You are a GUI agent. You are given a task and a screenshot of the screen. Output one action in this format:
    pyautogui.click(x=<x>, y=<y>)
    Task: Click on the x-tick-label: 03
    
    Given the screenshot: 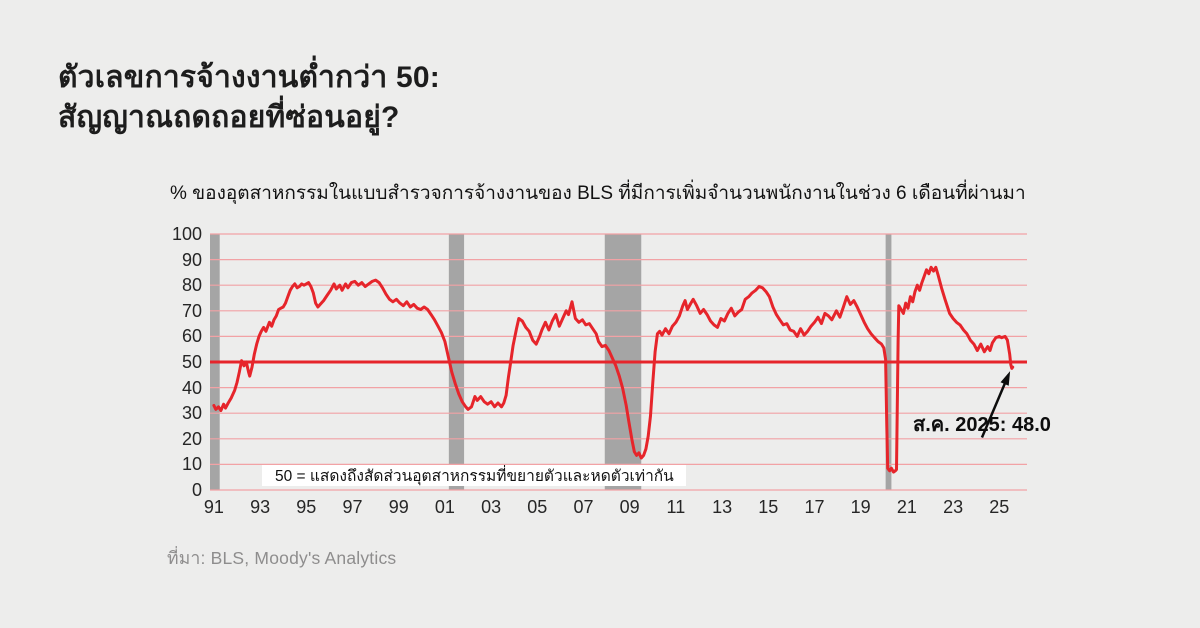 What is the action you would take?
    pyautogui.click(x=491, y=507)
    